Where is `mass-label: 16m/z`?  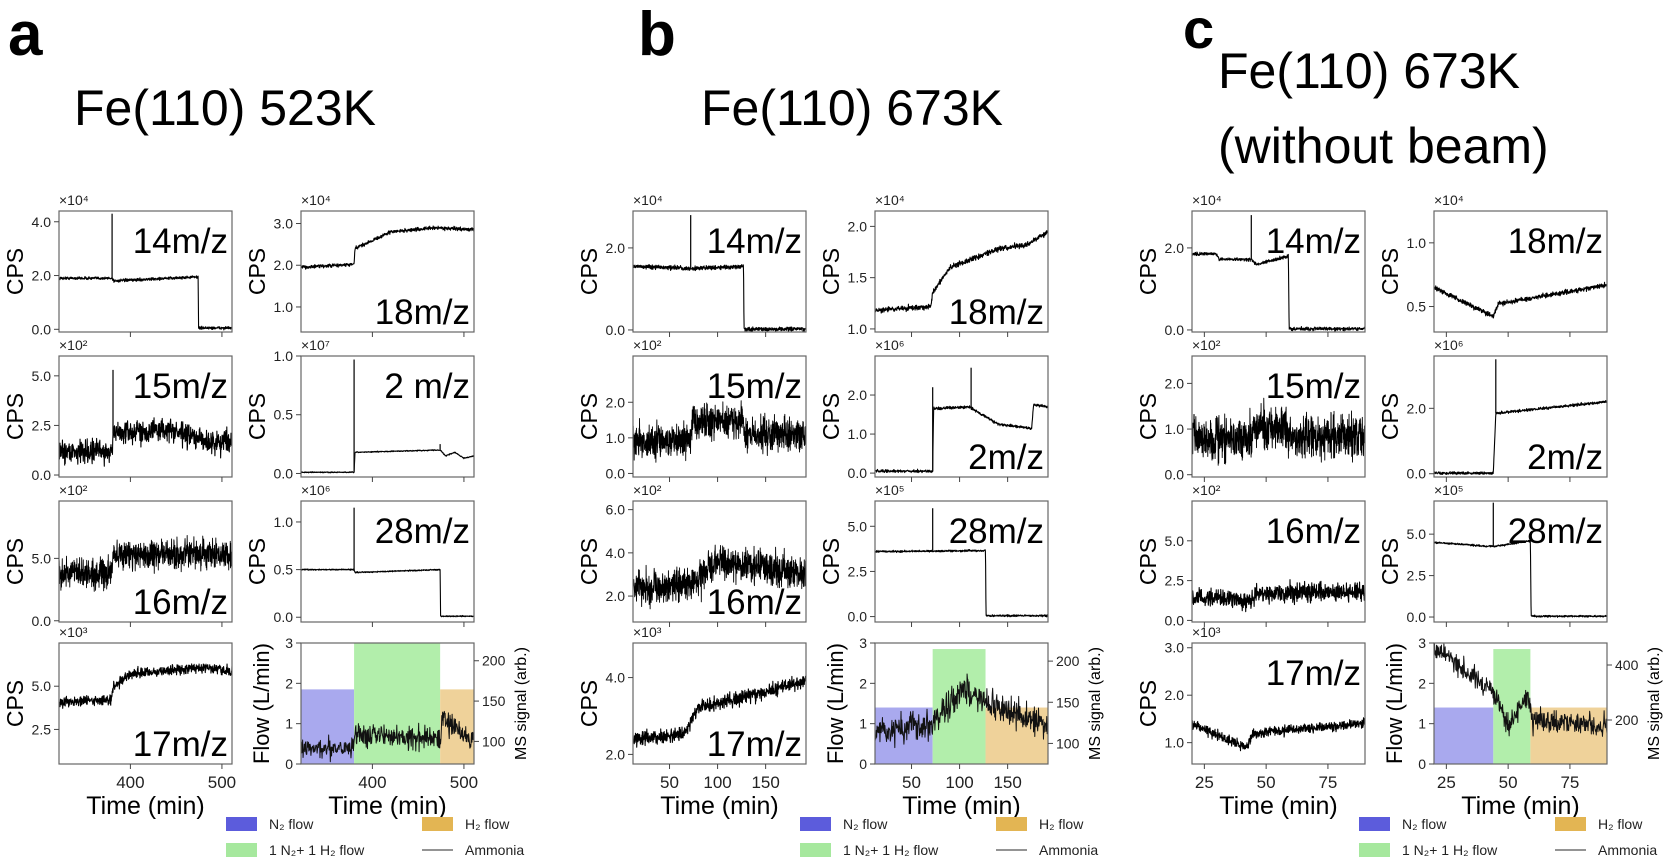
mass-label: 16m/z is located at coordinates (1313, 531).